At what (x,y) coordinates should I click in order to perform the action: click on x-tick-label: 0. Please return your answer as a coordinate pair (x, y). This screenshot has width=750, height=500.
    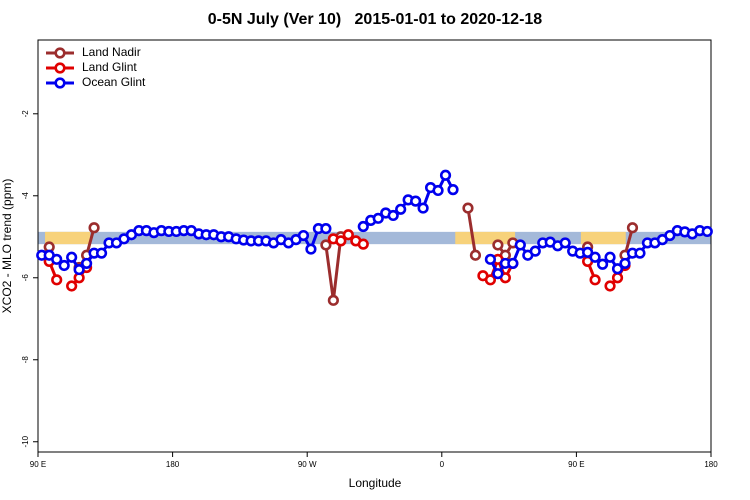
    Looking at the image, I should click on (442, 464).